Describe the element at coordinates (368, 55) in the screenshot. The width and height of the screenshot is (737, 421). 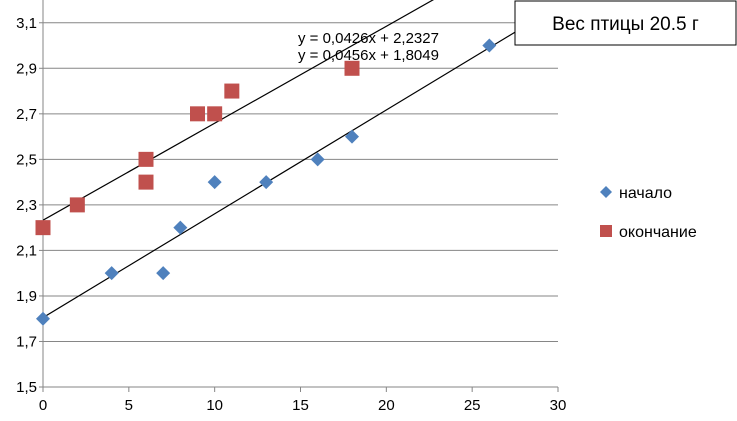
I see `trendline-equation: y = 0,0456x + 1,8049` at that location.